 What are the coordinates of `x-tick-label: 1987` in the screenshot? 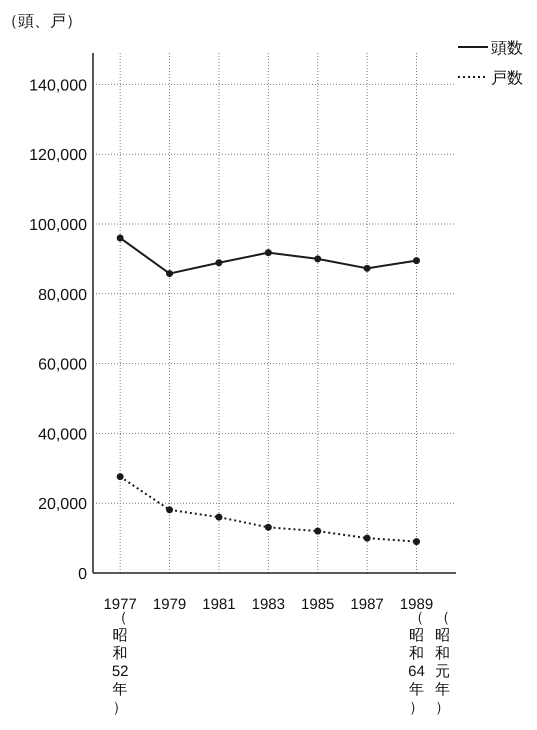 It's located at (367, 604).